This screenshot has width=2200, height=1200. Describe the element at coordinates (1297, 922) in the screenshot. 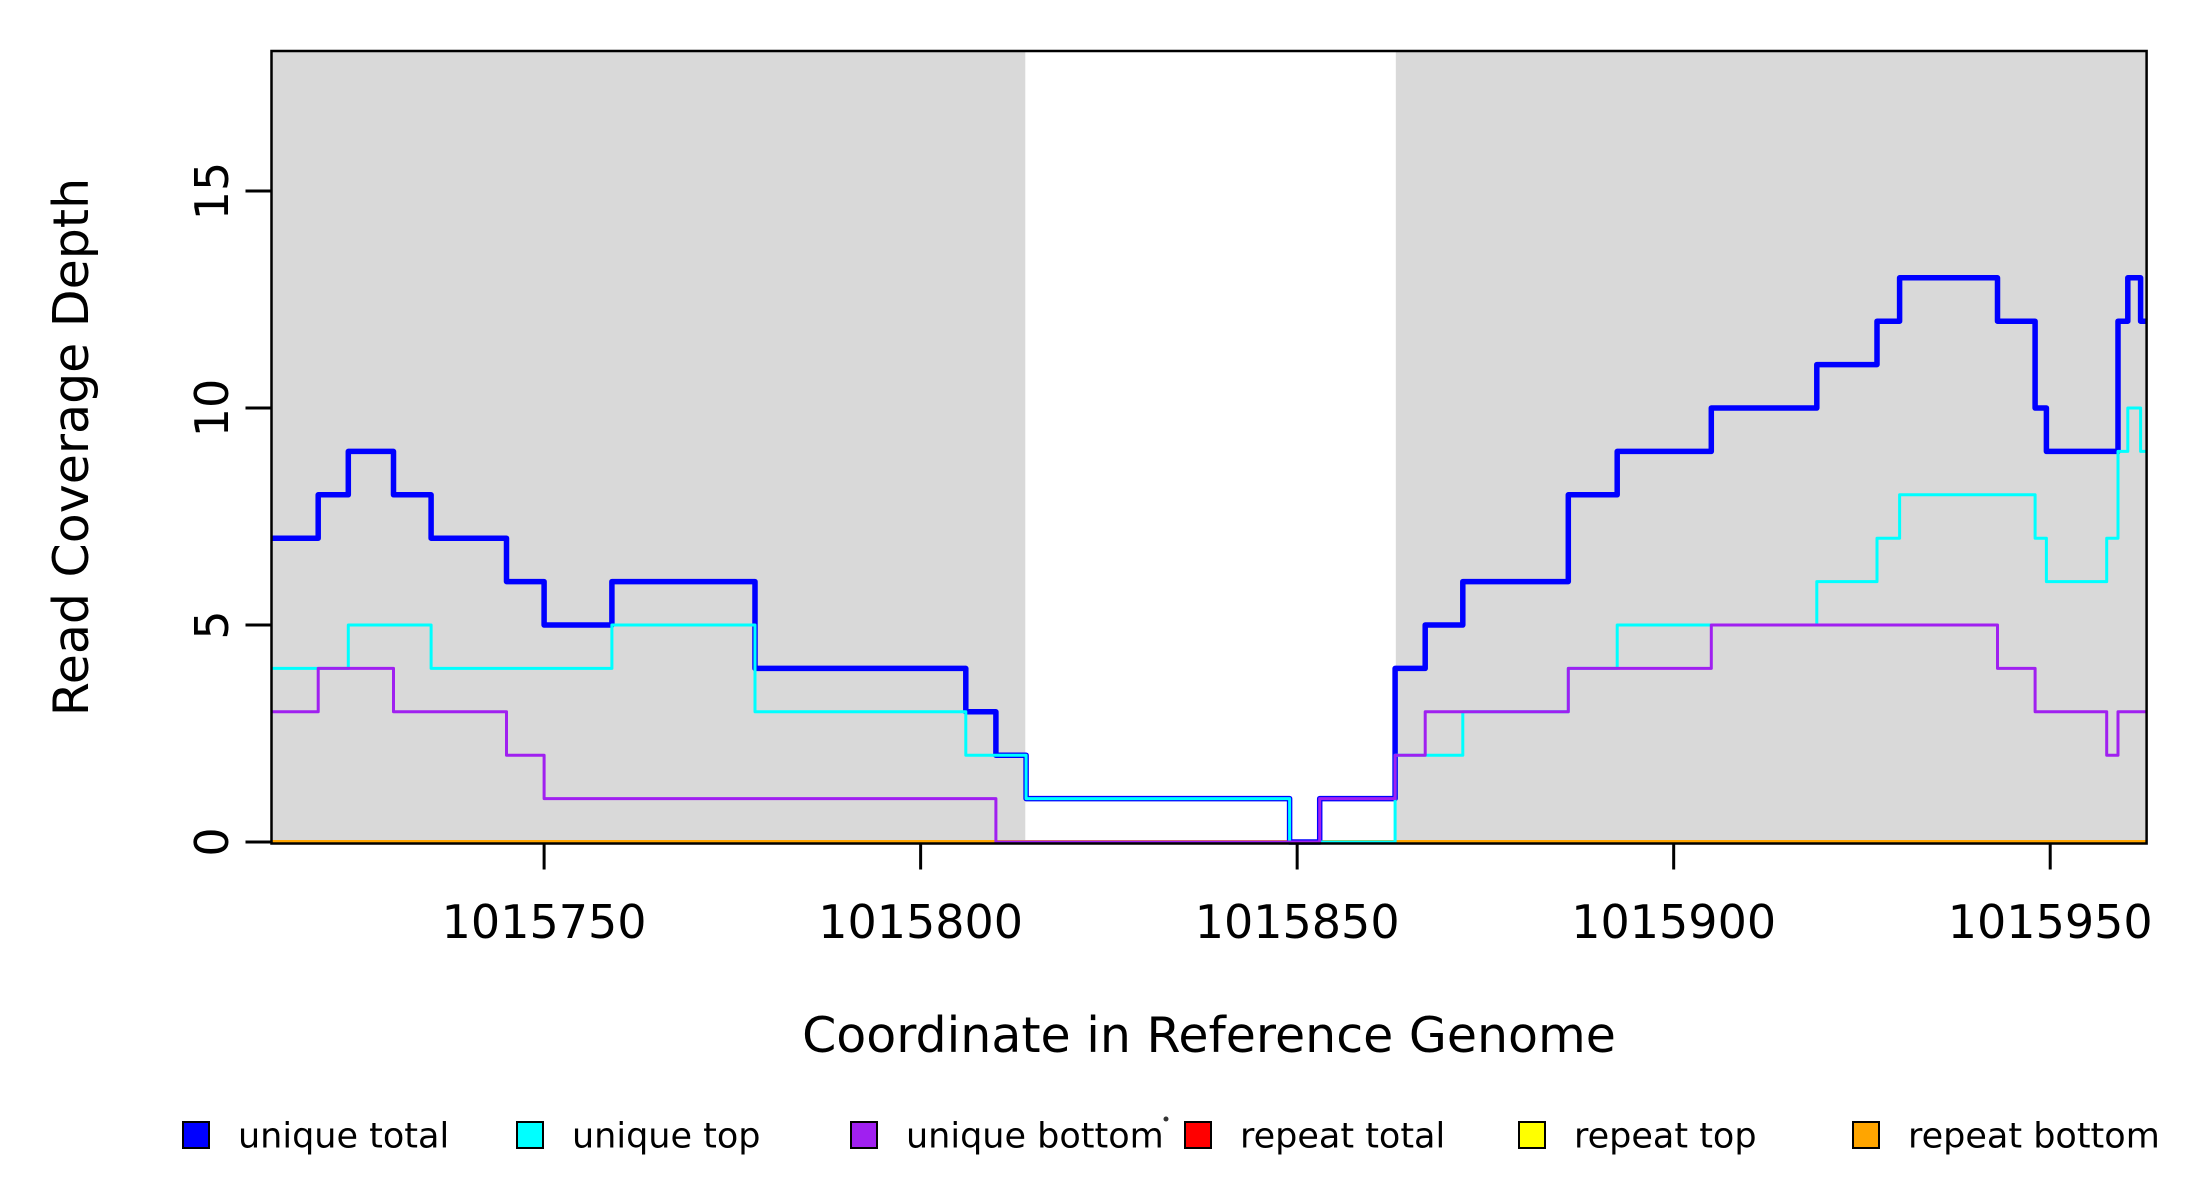

I see `x-tick-label: 1015850` at that location.